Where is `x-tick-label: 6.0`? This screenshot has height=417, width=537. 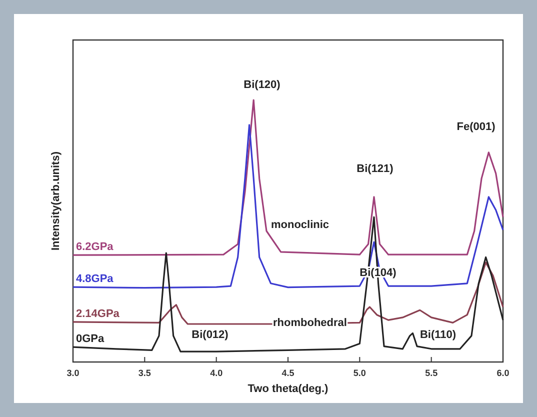
x-tick-label: 6.0 is located at coordinates (503, 373).